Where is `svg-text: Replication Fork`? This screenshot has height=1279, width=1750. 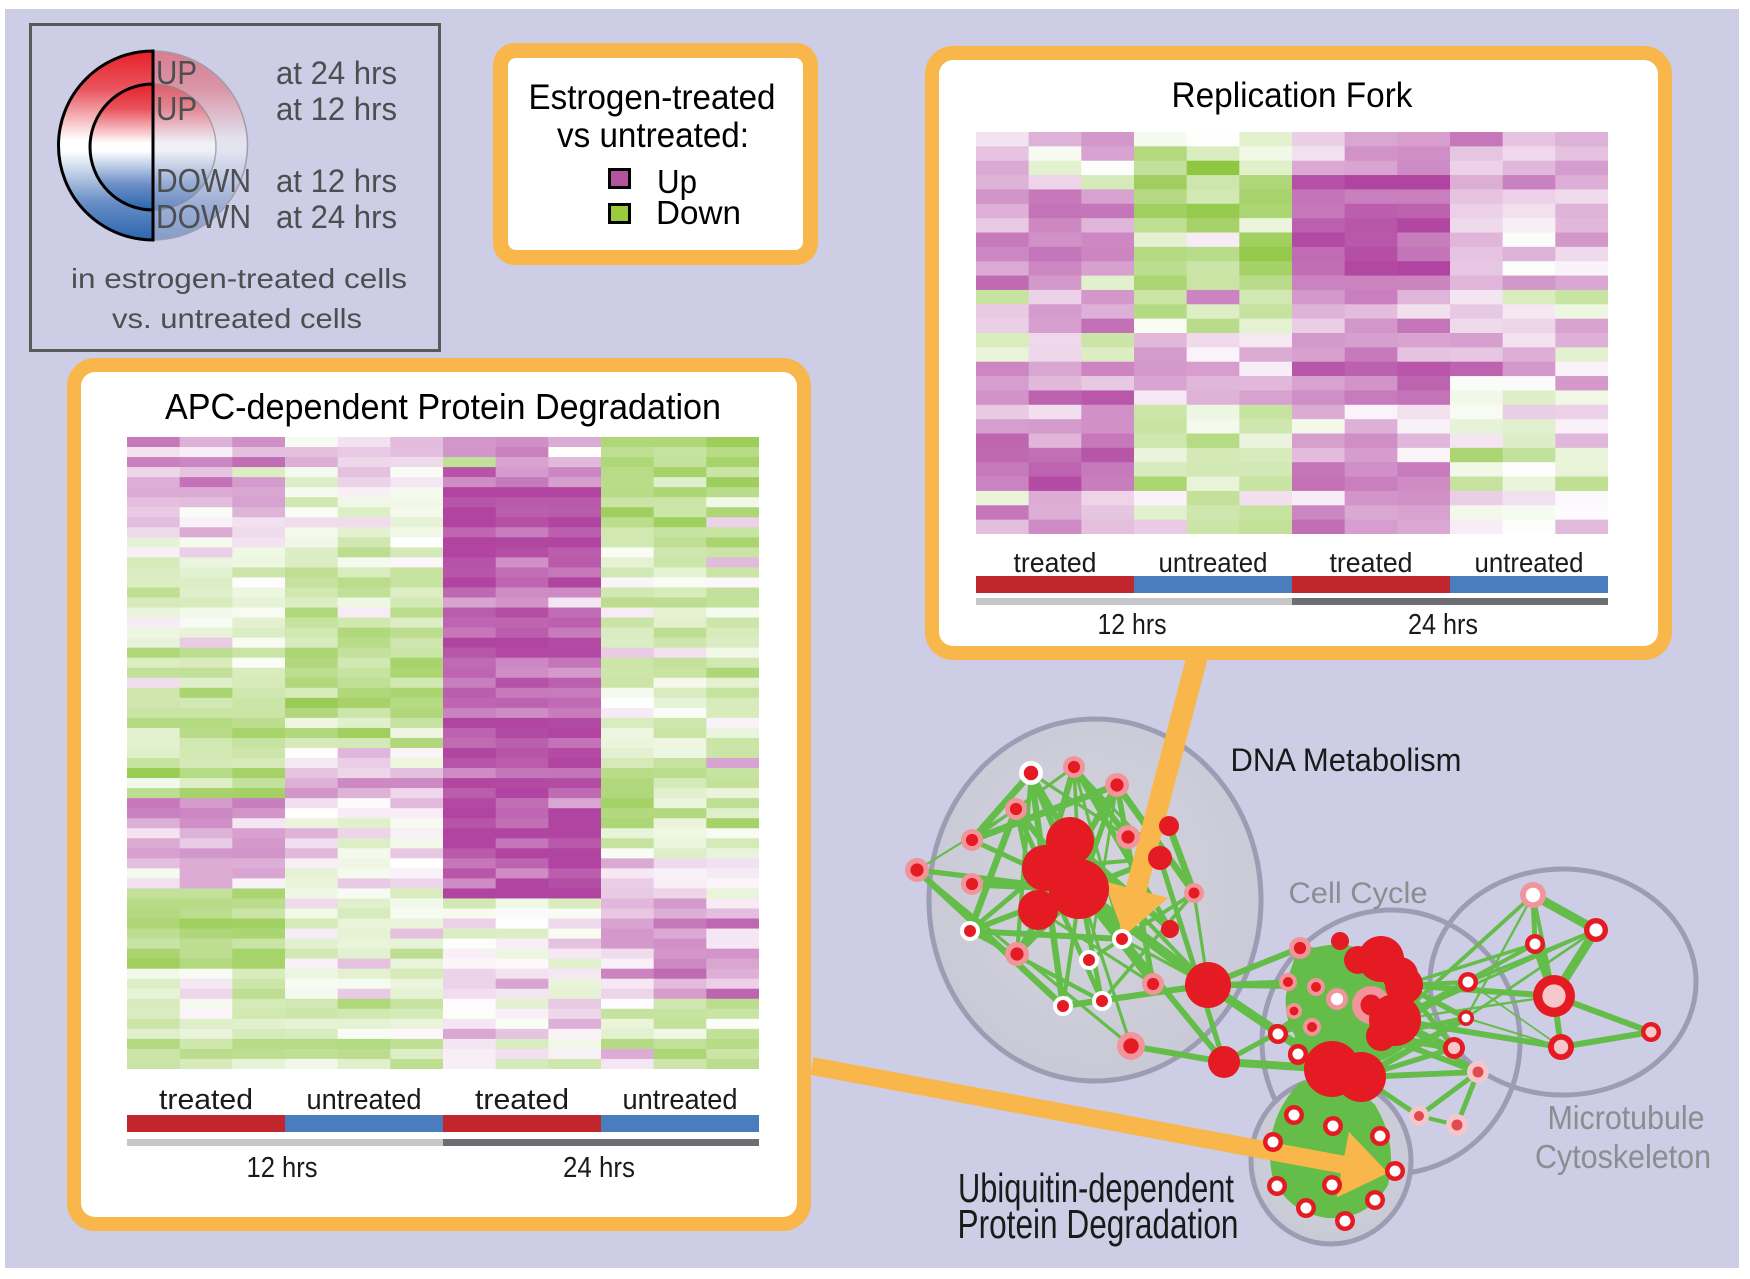 svg-text: Replication Fork is located at coordinates (1292, 95).